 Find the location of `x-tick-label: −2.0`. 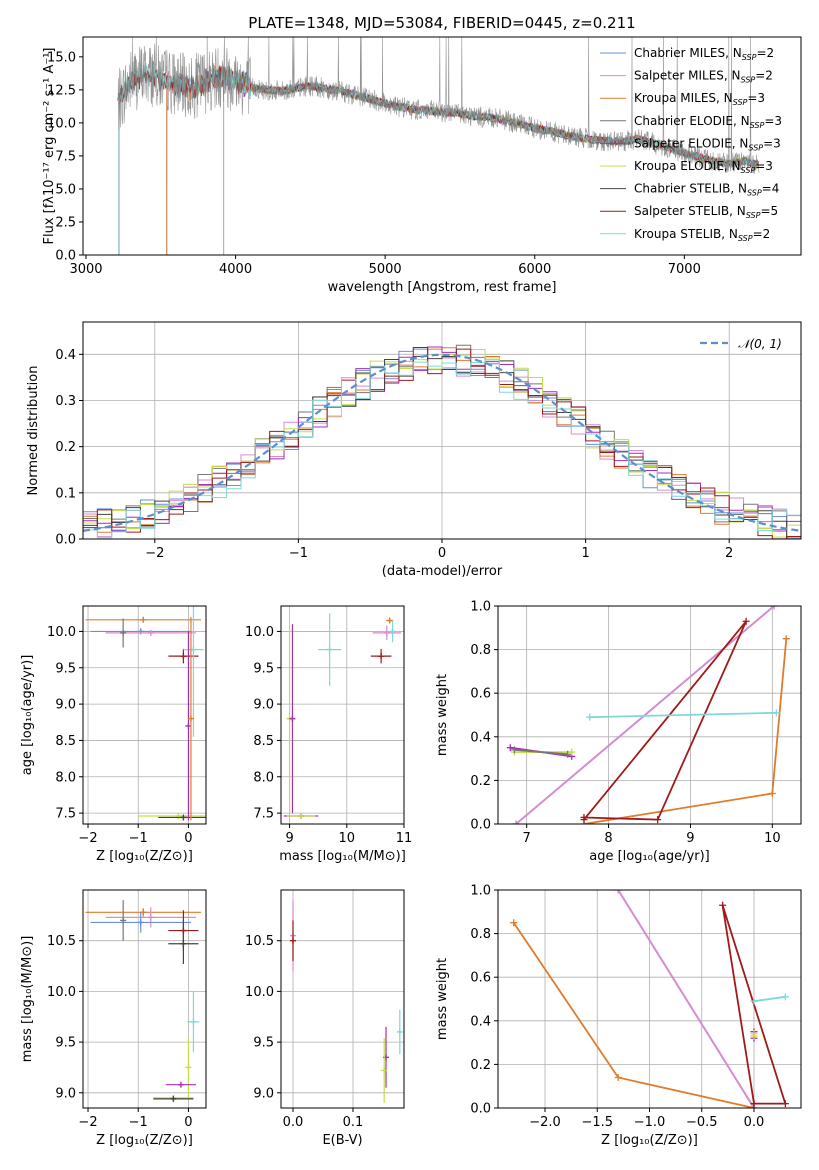

x-tick-label: −2.0 is located at coordinates (545, 1122).